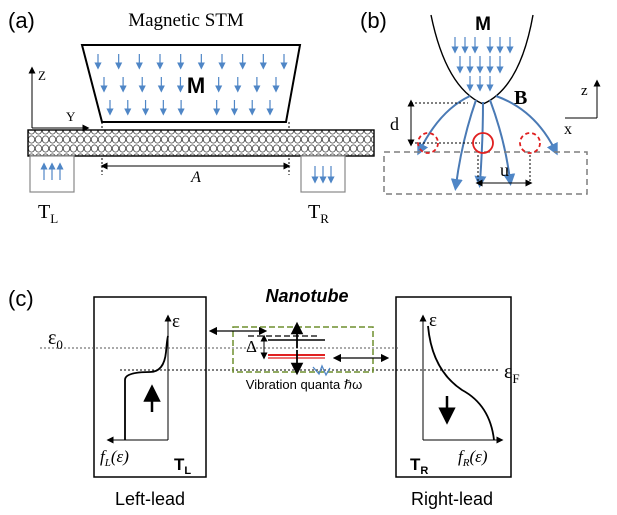  What do you see at coordinates (428, 143) in the screenshot?
I see `site-circle-left` at bounding box center [428, 143].